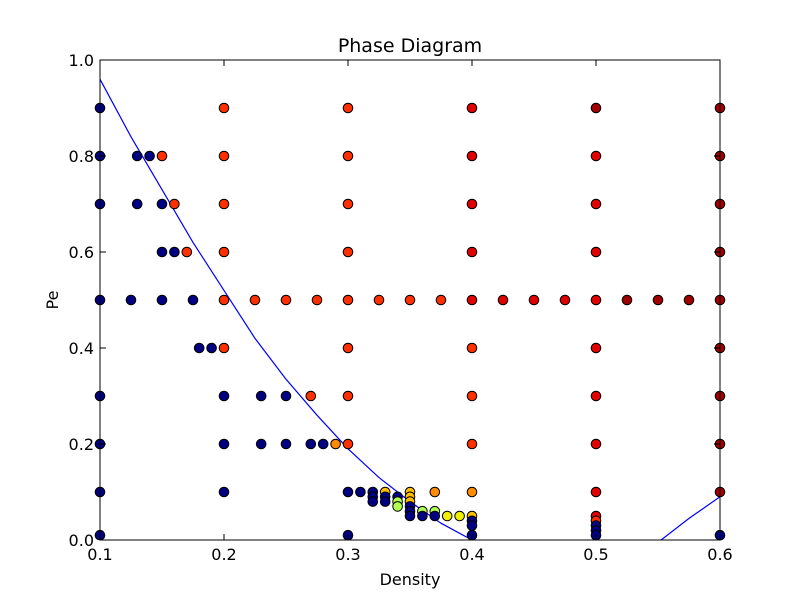  I want to click on y-axis-label: Pe, so click(52, 300).